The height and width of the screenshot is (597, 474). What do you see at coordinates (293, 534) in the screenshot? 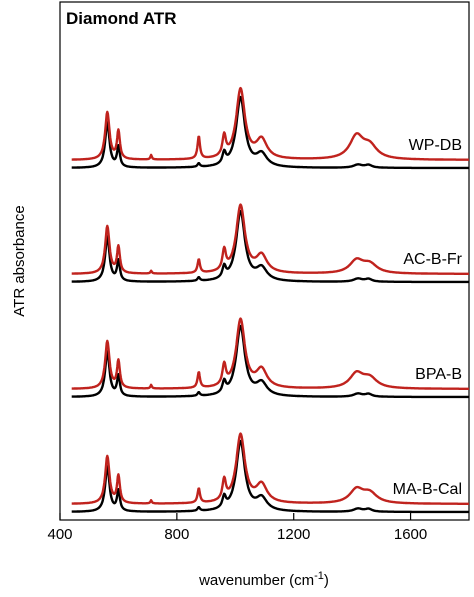
I see `x-tick-label: 1200` at bounding box center [293, 534].